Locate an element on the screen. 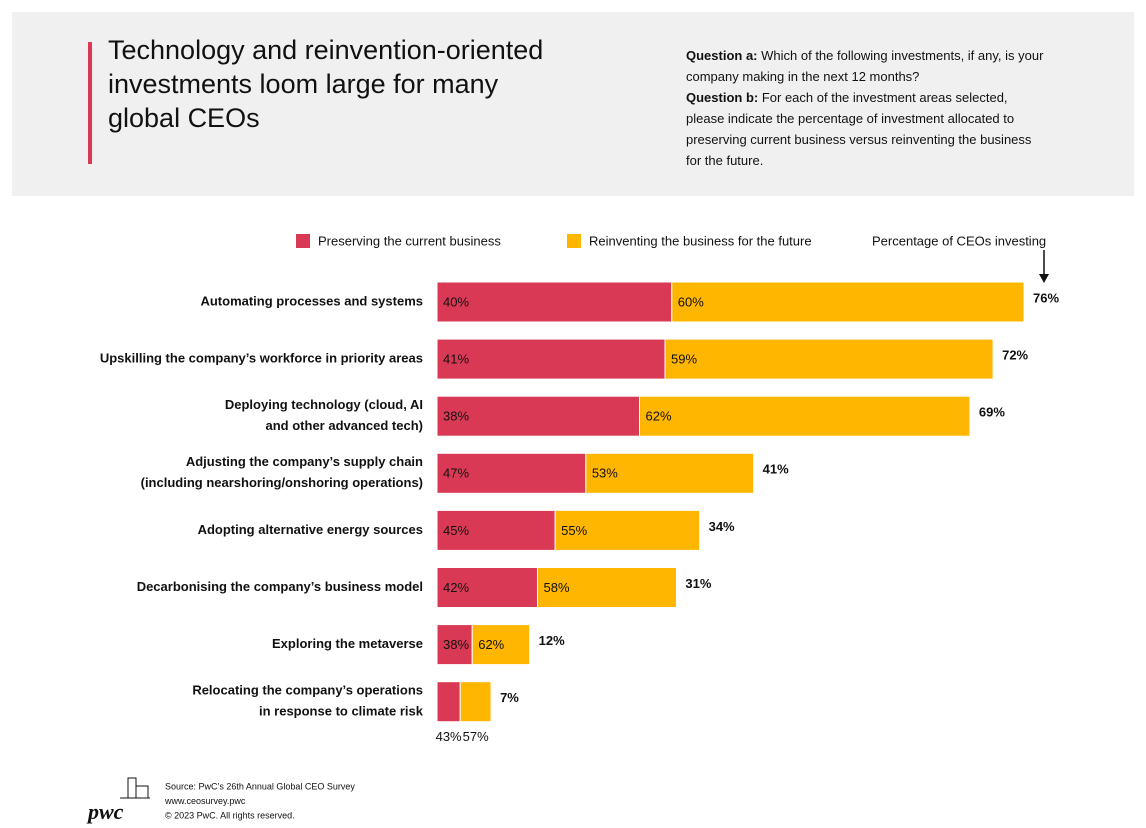  total-label: 72% is located at coordinates (1015, 355).